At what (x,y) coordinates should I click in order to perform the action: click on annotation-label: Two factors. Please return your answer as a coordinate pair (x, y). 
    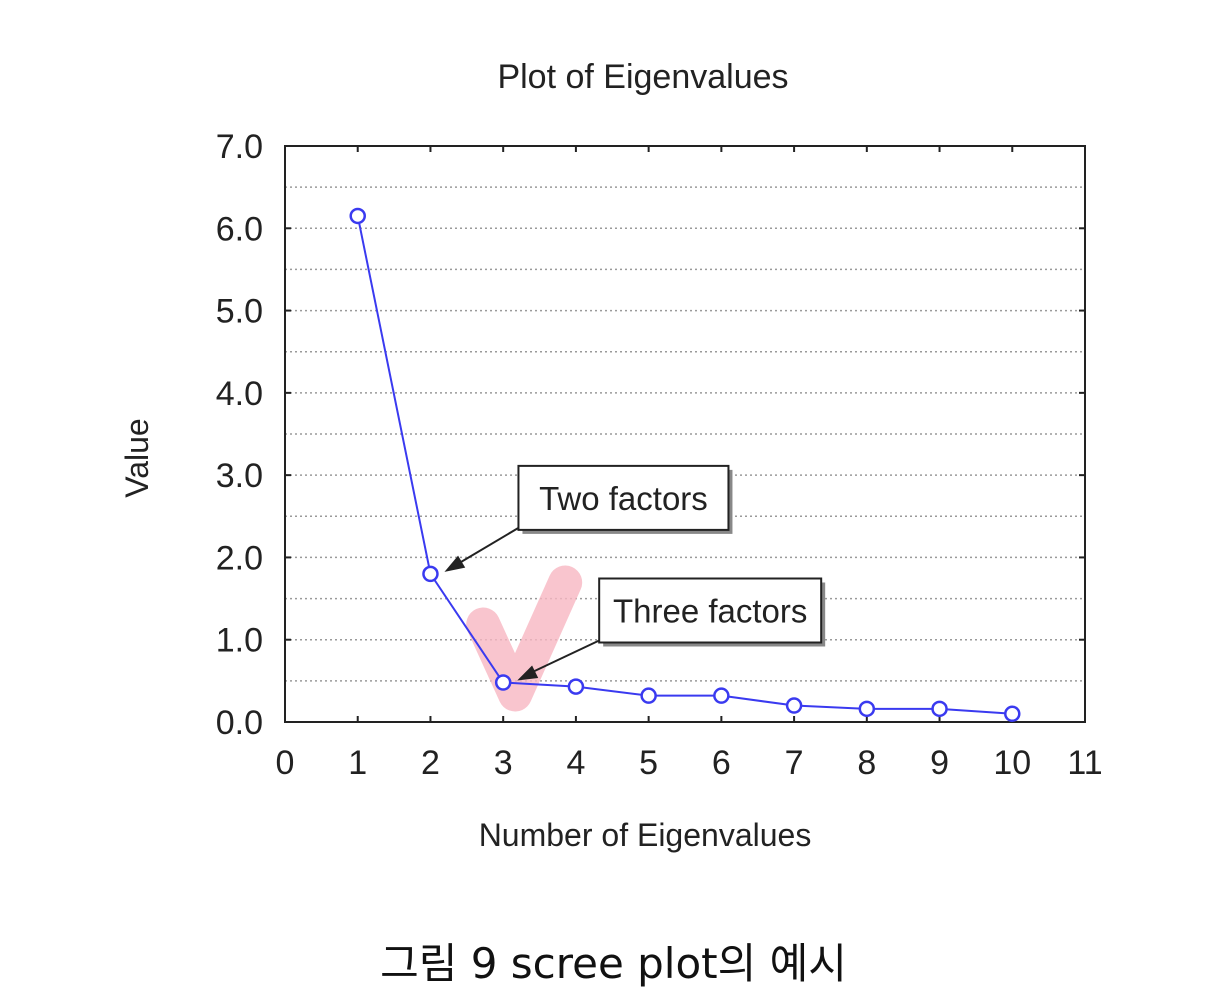
    Looking at the image, I should click on (623, 498).